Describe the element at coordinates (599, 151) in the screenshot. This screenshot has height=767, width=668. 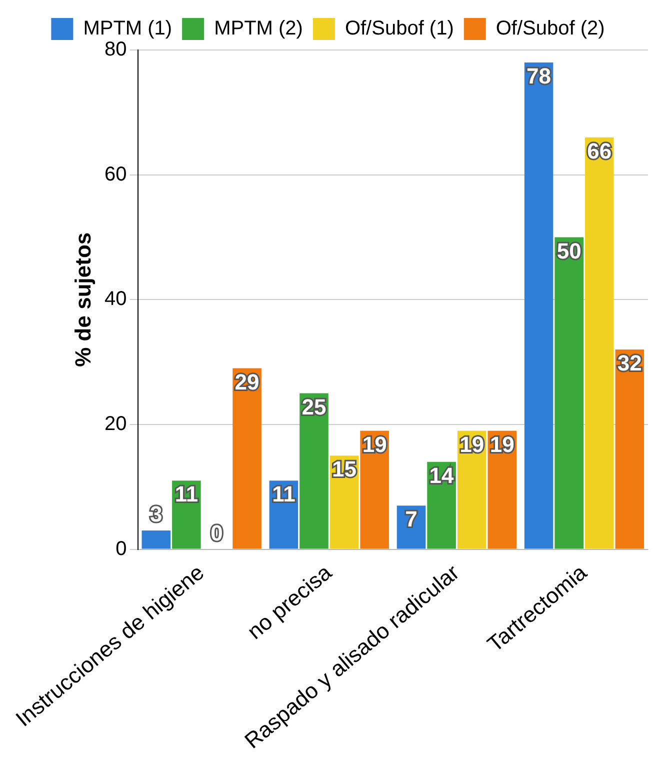
I see `data-label: 66` at that location.